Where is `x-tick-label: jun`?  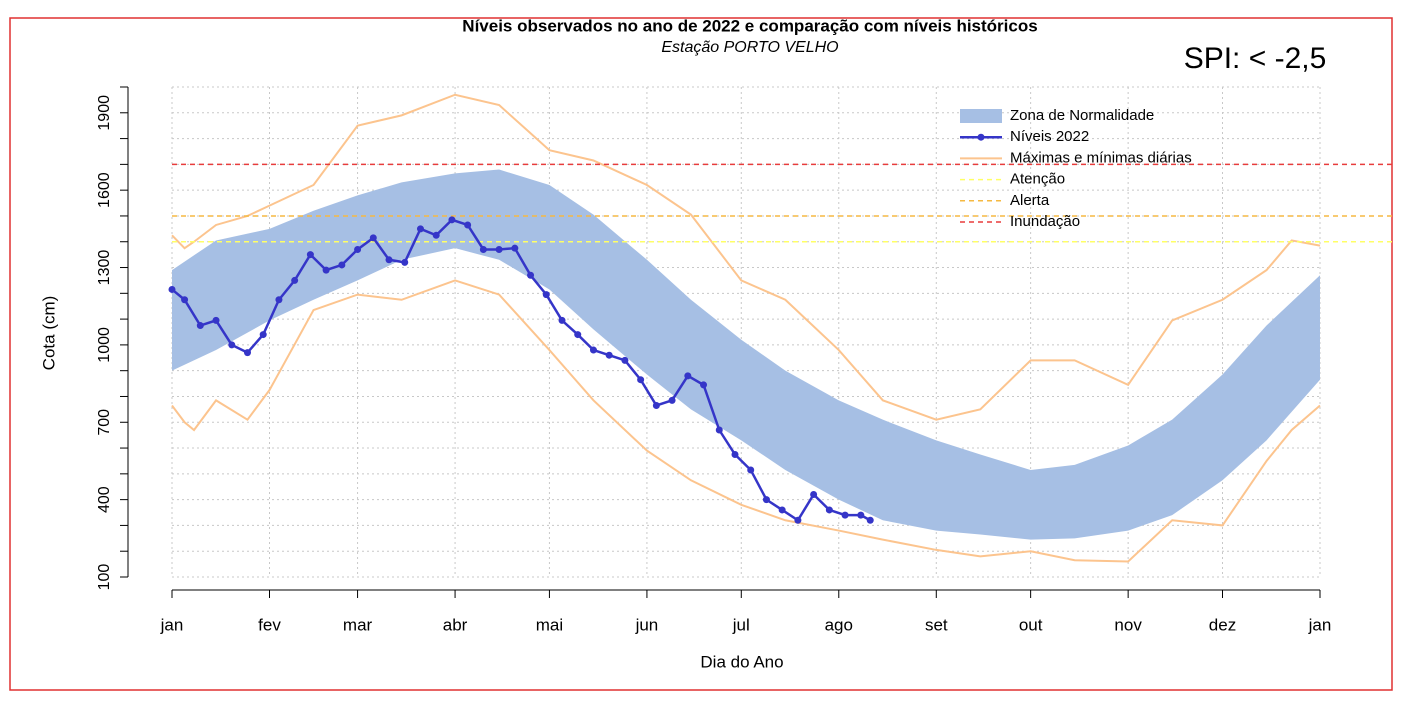 x-tick-label: jun is located at coordinates (647, 624).